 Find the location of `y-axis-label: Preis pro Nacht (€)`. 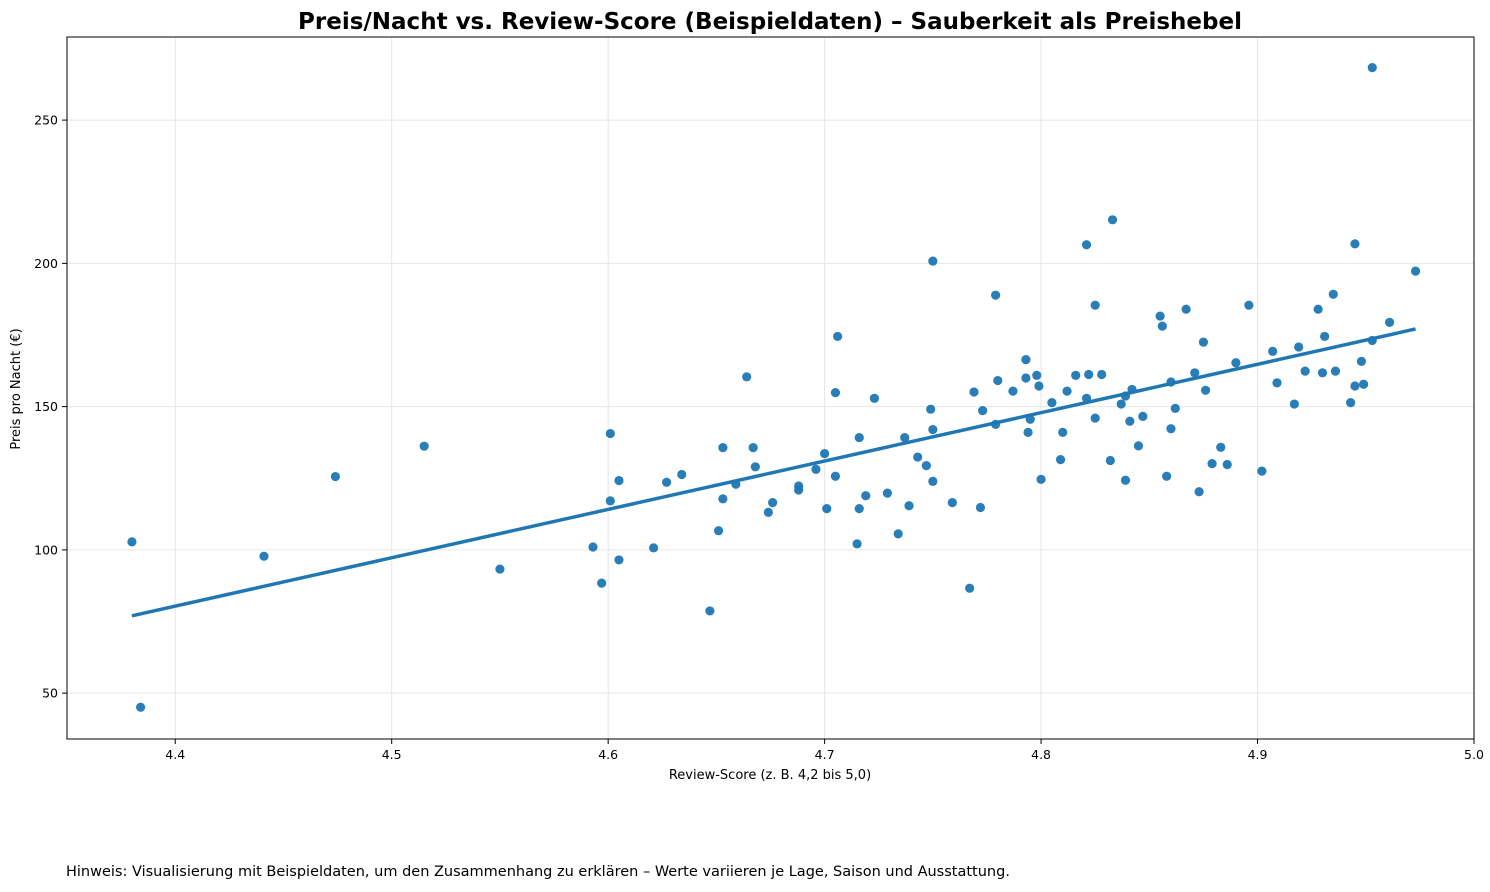

y-axis-label: Preis pro Nacht (€) is located at coordinates (16, 388).